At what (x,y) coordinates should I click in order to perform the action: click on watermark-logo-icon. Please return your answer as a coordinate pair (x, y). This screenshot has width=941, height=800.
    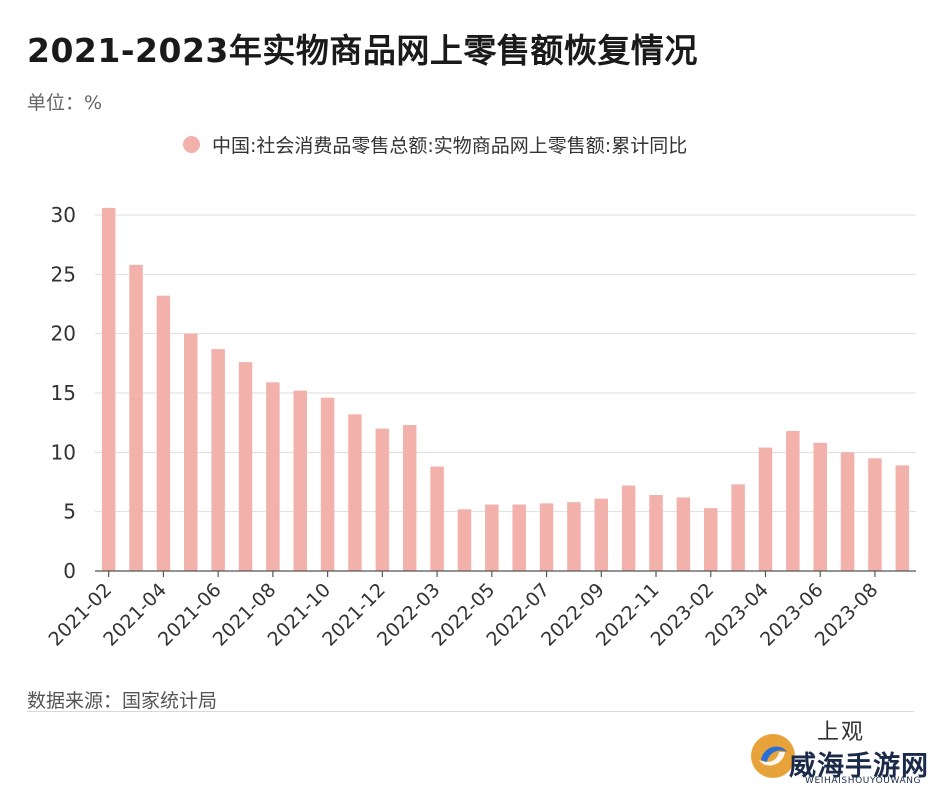
    Looking at the image, I should click on (773, 756).